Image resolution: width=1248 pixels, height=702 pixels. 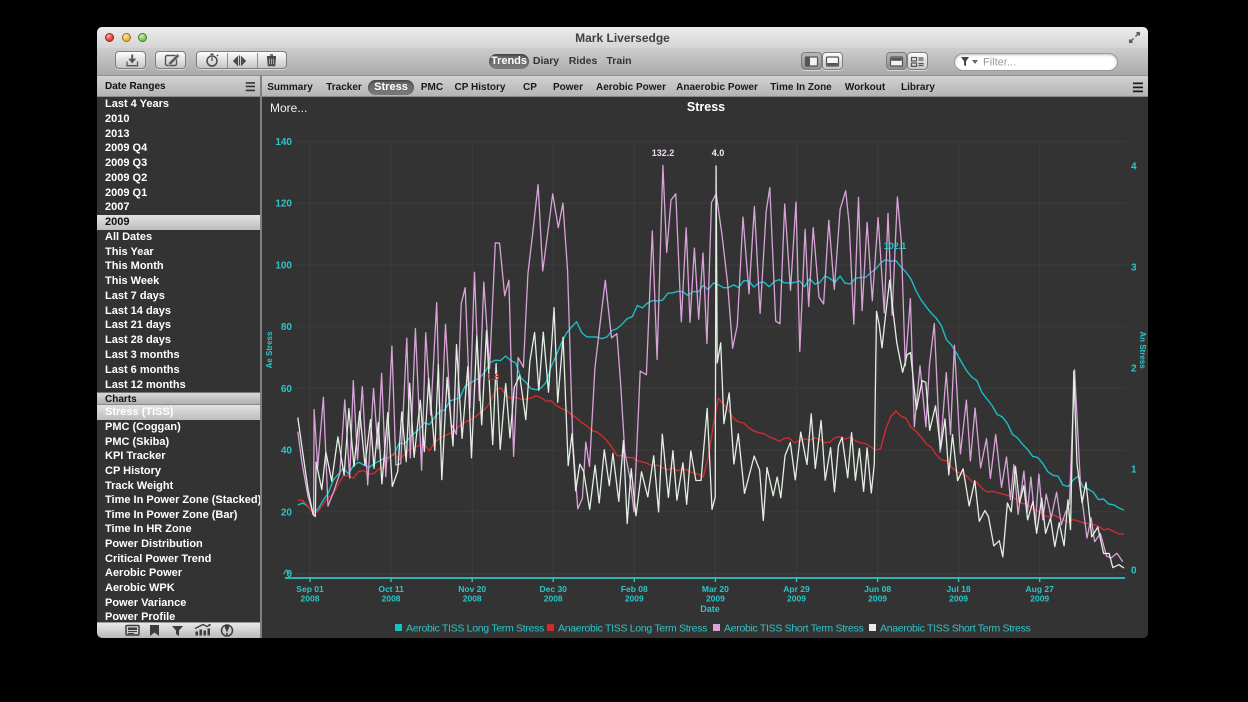 What do you see at coordinates (796, 589) in the screenshot?
I see `svg-text: Apr 29` at bounding box center [796, 589].